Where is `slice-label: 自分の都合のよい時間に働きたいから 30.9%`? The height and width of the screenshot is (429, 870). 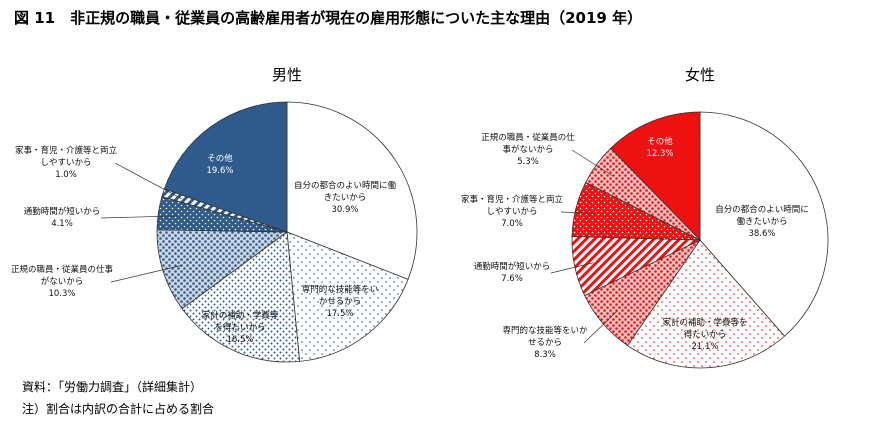 slice-label: 自分の都合のよい時間に働きたいから 30.9% is located at coordinates (345, 198).